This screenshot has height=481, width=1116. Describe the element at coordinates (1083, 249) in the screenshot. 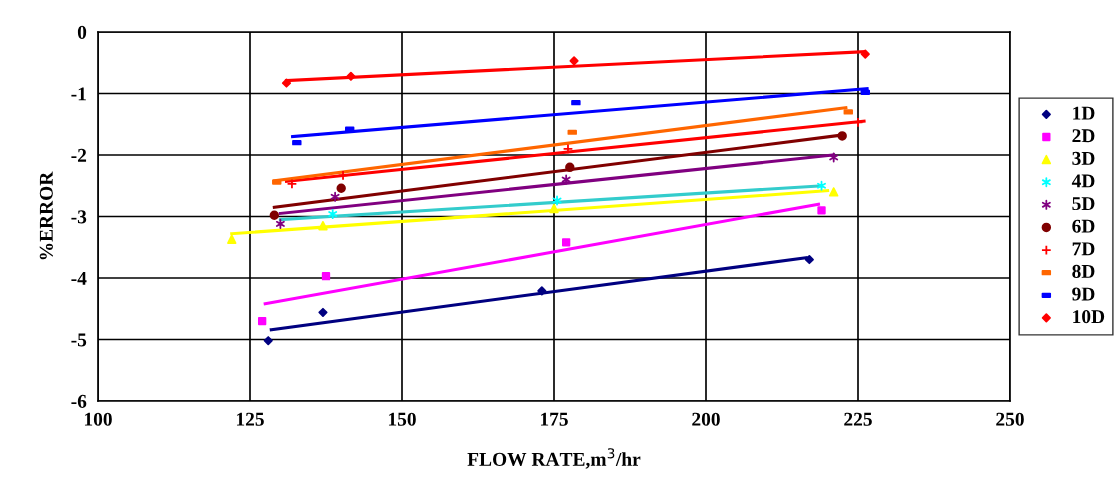

I see `legend-label: 7D` at that location.